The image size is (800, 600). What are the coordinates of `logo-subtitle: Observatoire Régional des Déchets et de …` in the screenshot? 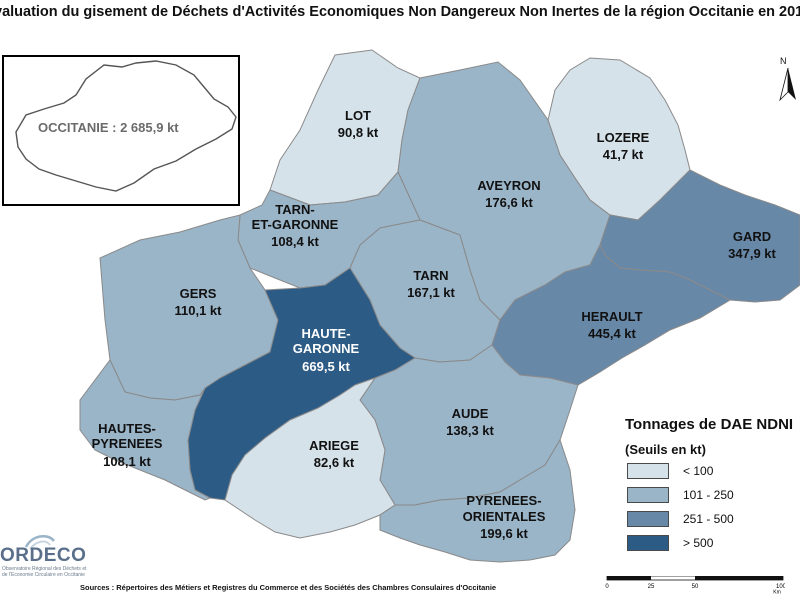 It's located at (44, 572).